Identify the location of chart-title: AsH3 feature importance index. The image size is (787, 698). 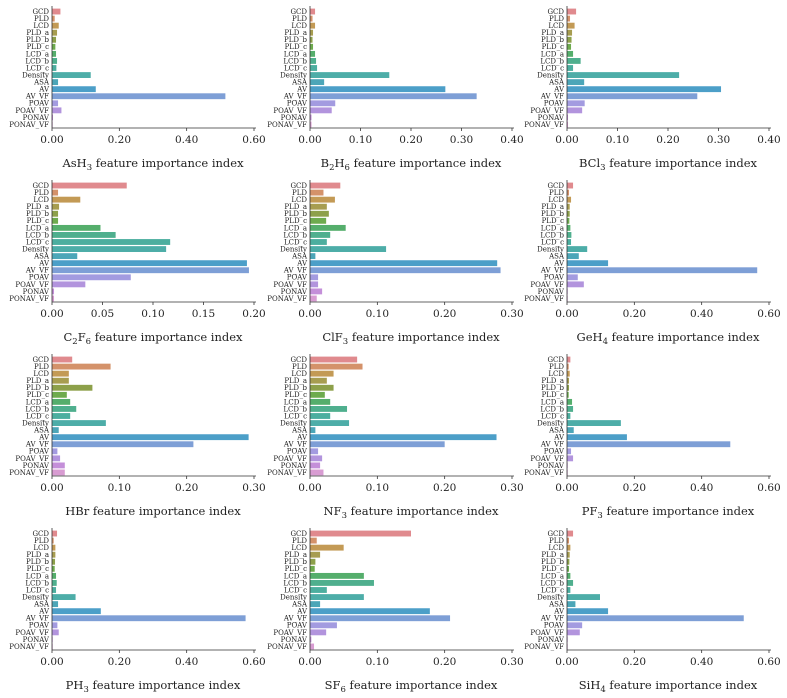
(152, 164).